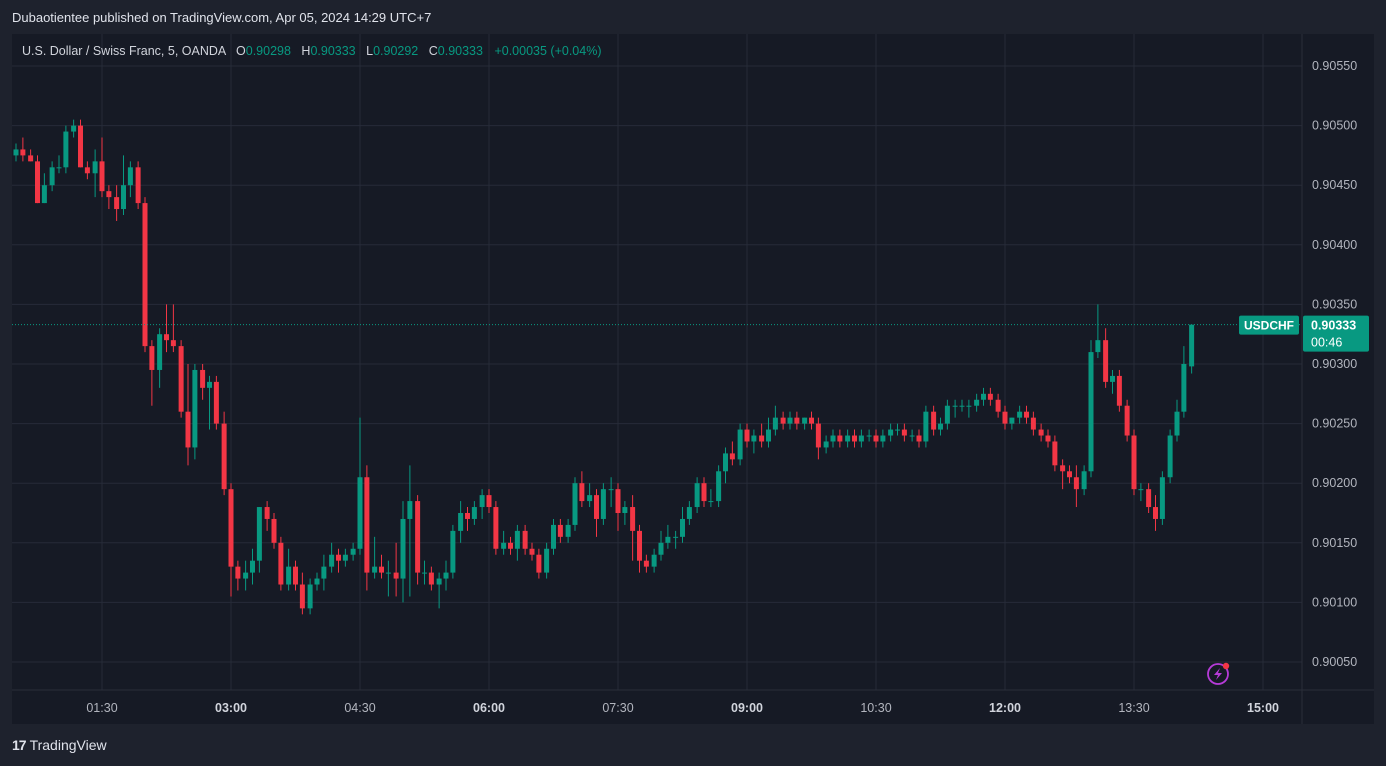 This screenshot has height=766, width=1386. I want to click on price-tick-label: 0.90300, so click(1334, 364).